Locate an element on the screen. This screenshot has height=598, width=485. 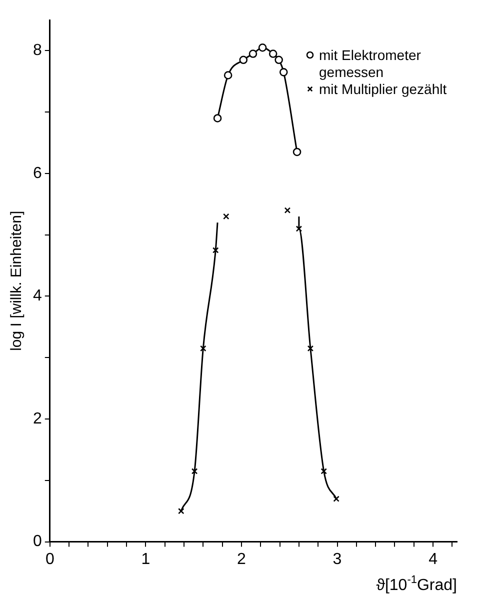
x-tick-label: 1 is located at coordinates (145, 559).